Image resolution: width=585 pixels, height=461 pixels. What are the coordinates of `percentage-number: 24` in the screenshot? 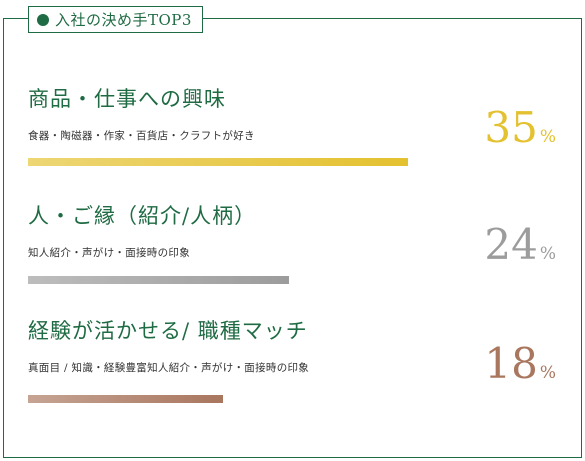 It's located at (511, 244).